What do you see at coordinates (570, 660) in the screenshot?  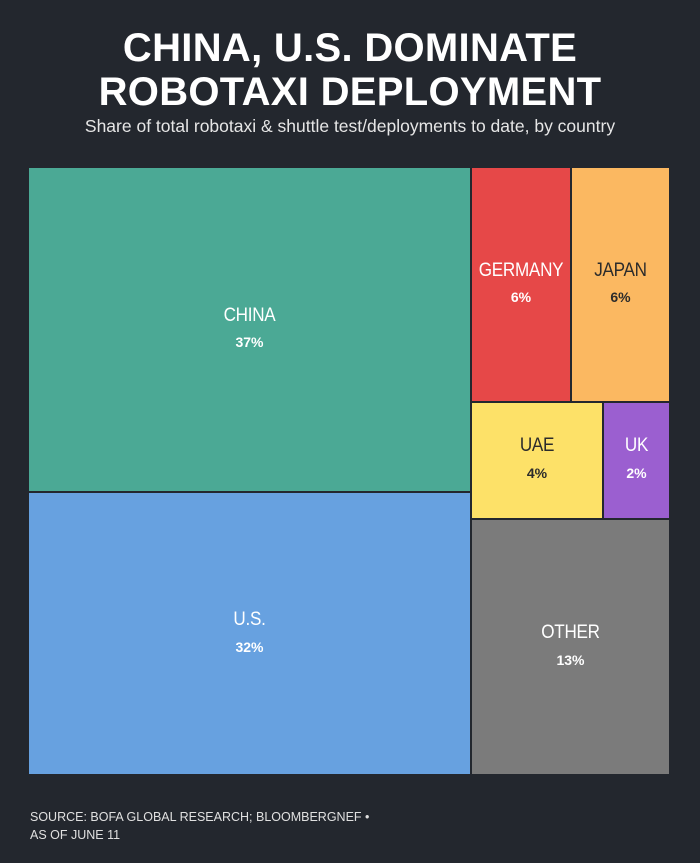 I see `tile-value-label: 13%` at bounding box center [570, 660].